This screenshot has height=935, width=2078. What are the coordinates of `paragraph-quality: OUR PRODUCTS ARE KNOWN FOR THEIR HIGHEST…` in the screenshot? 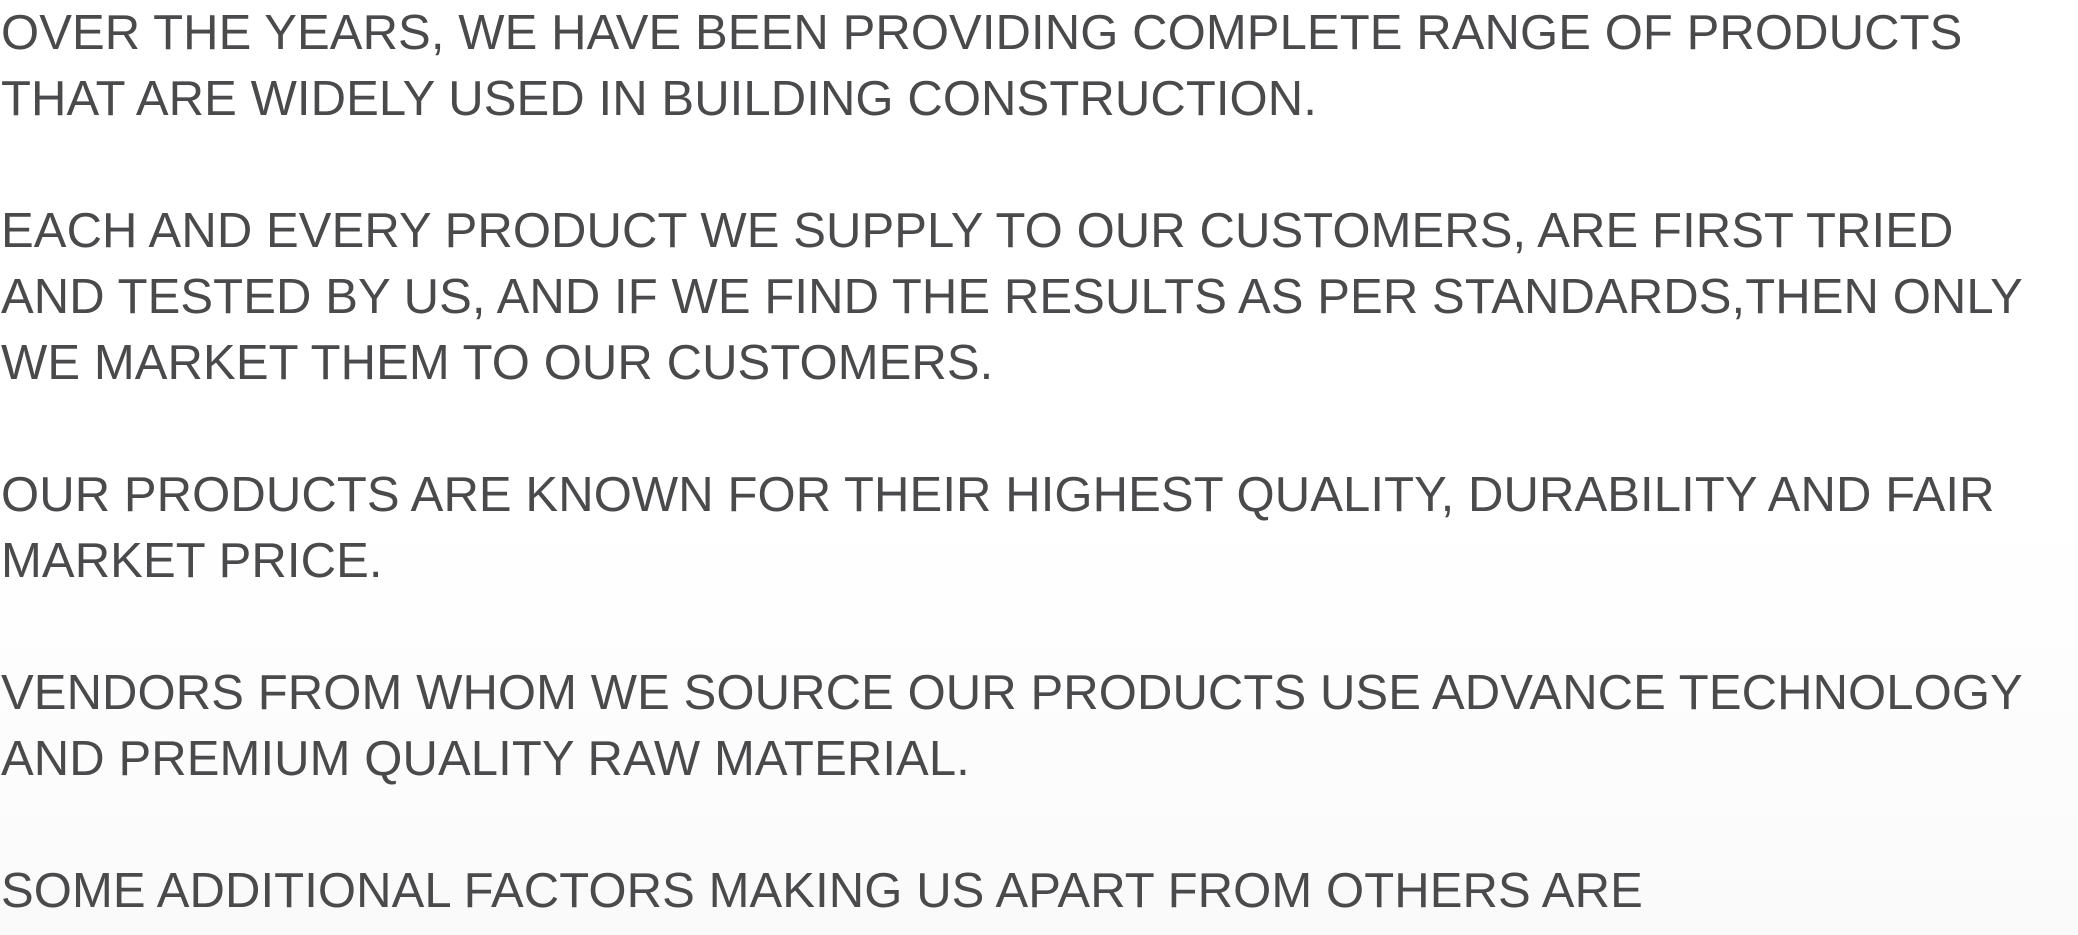 It's located at (1039, 528).